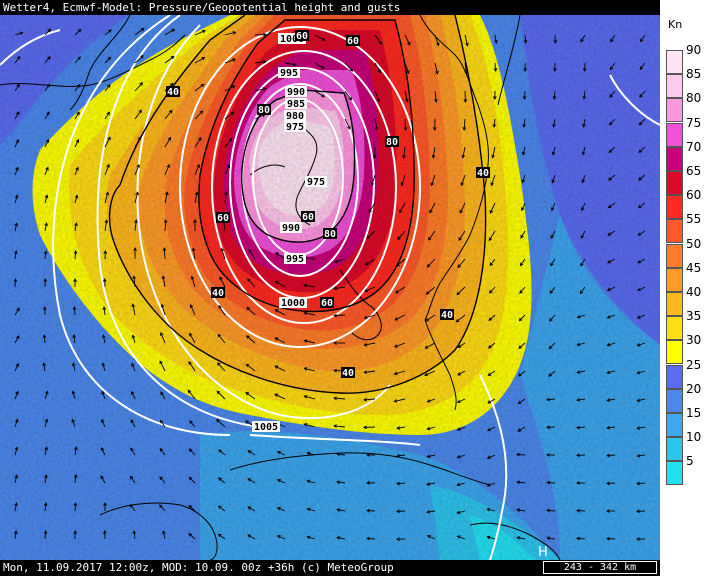 Image resolution: width=720 pixels, height=576 pixels. What do you see at coordinates (694, 437) in the screenshot?
I see `legend-label-10: 10` at bounding box center [694, 437].